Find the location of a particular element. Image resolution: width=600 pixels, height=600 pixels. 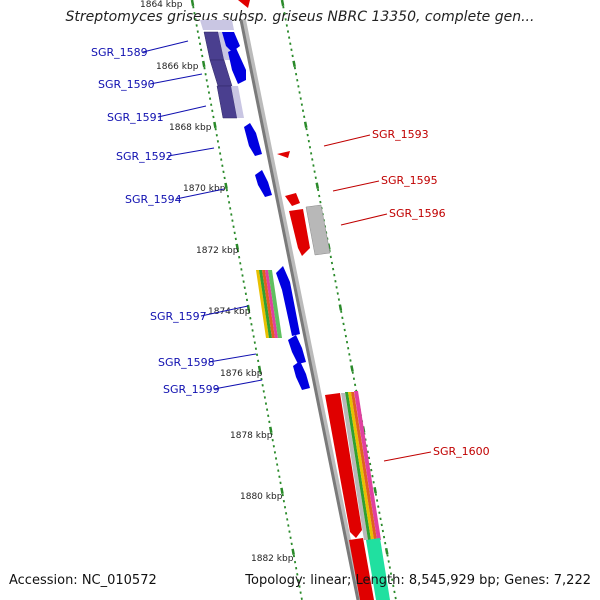

gene-sgr-1600-arrow is located at coordinates (343, 465).